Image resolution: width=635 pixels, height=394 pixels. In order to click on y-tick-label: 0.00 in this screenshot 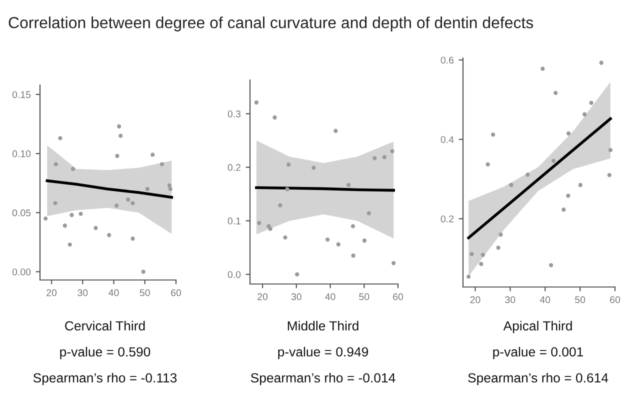, I will do `click(21, 272)`.